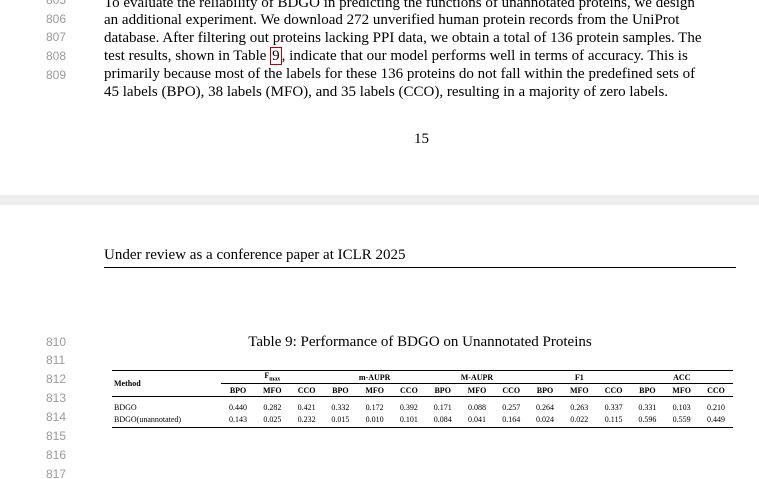  What do you see at coordinates (442, 407) in the screenshot?
I see `value-cell: 0.171` at bounding box center [442, 407].